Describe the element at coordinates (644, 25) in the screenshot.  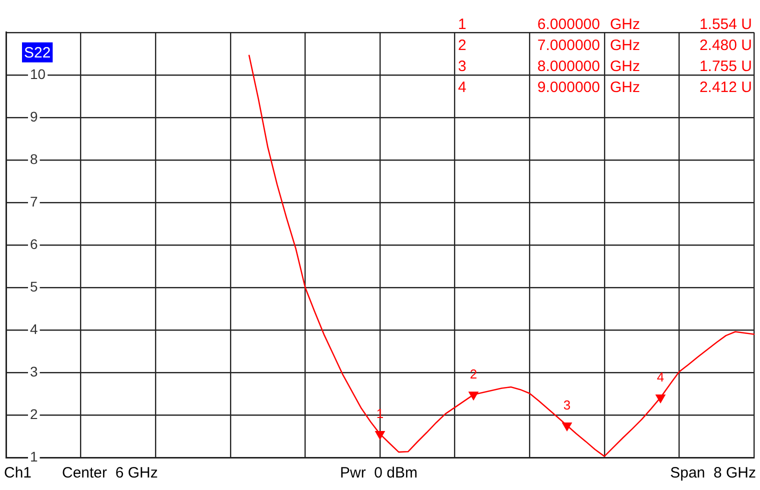
I see `text: 6.000000 GHz 1.554 U` at that location.